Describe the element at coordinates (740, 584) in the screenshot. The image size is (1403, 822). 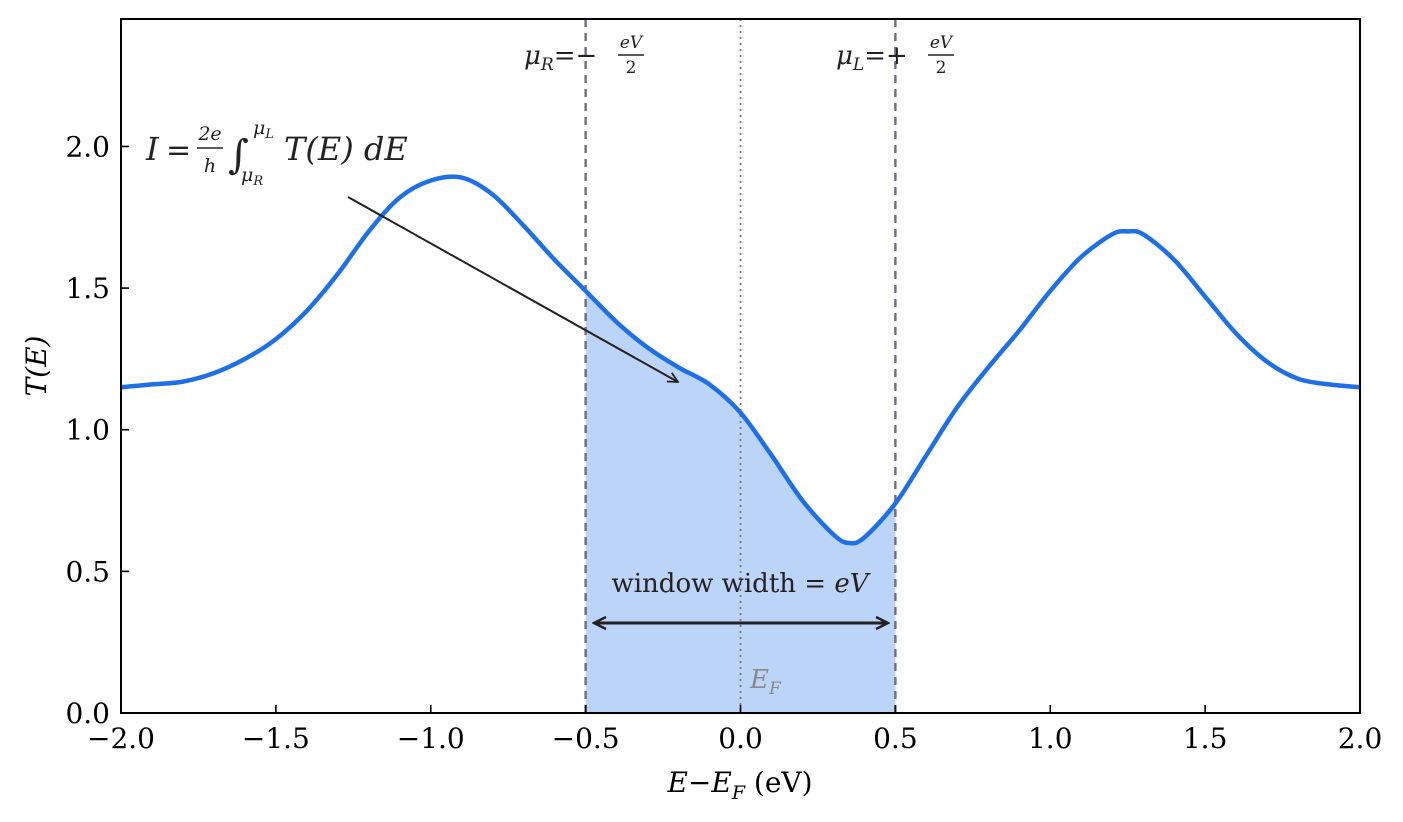
I see `window-width-label: window width = eV` at that location.